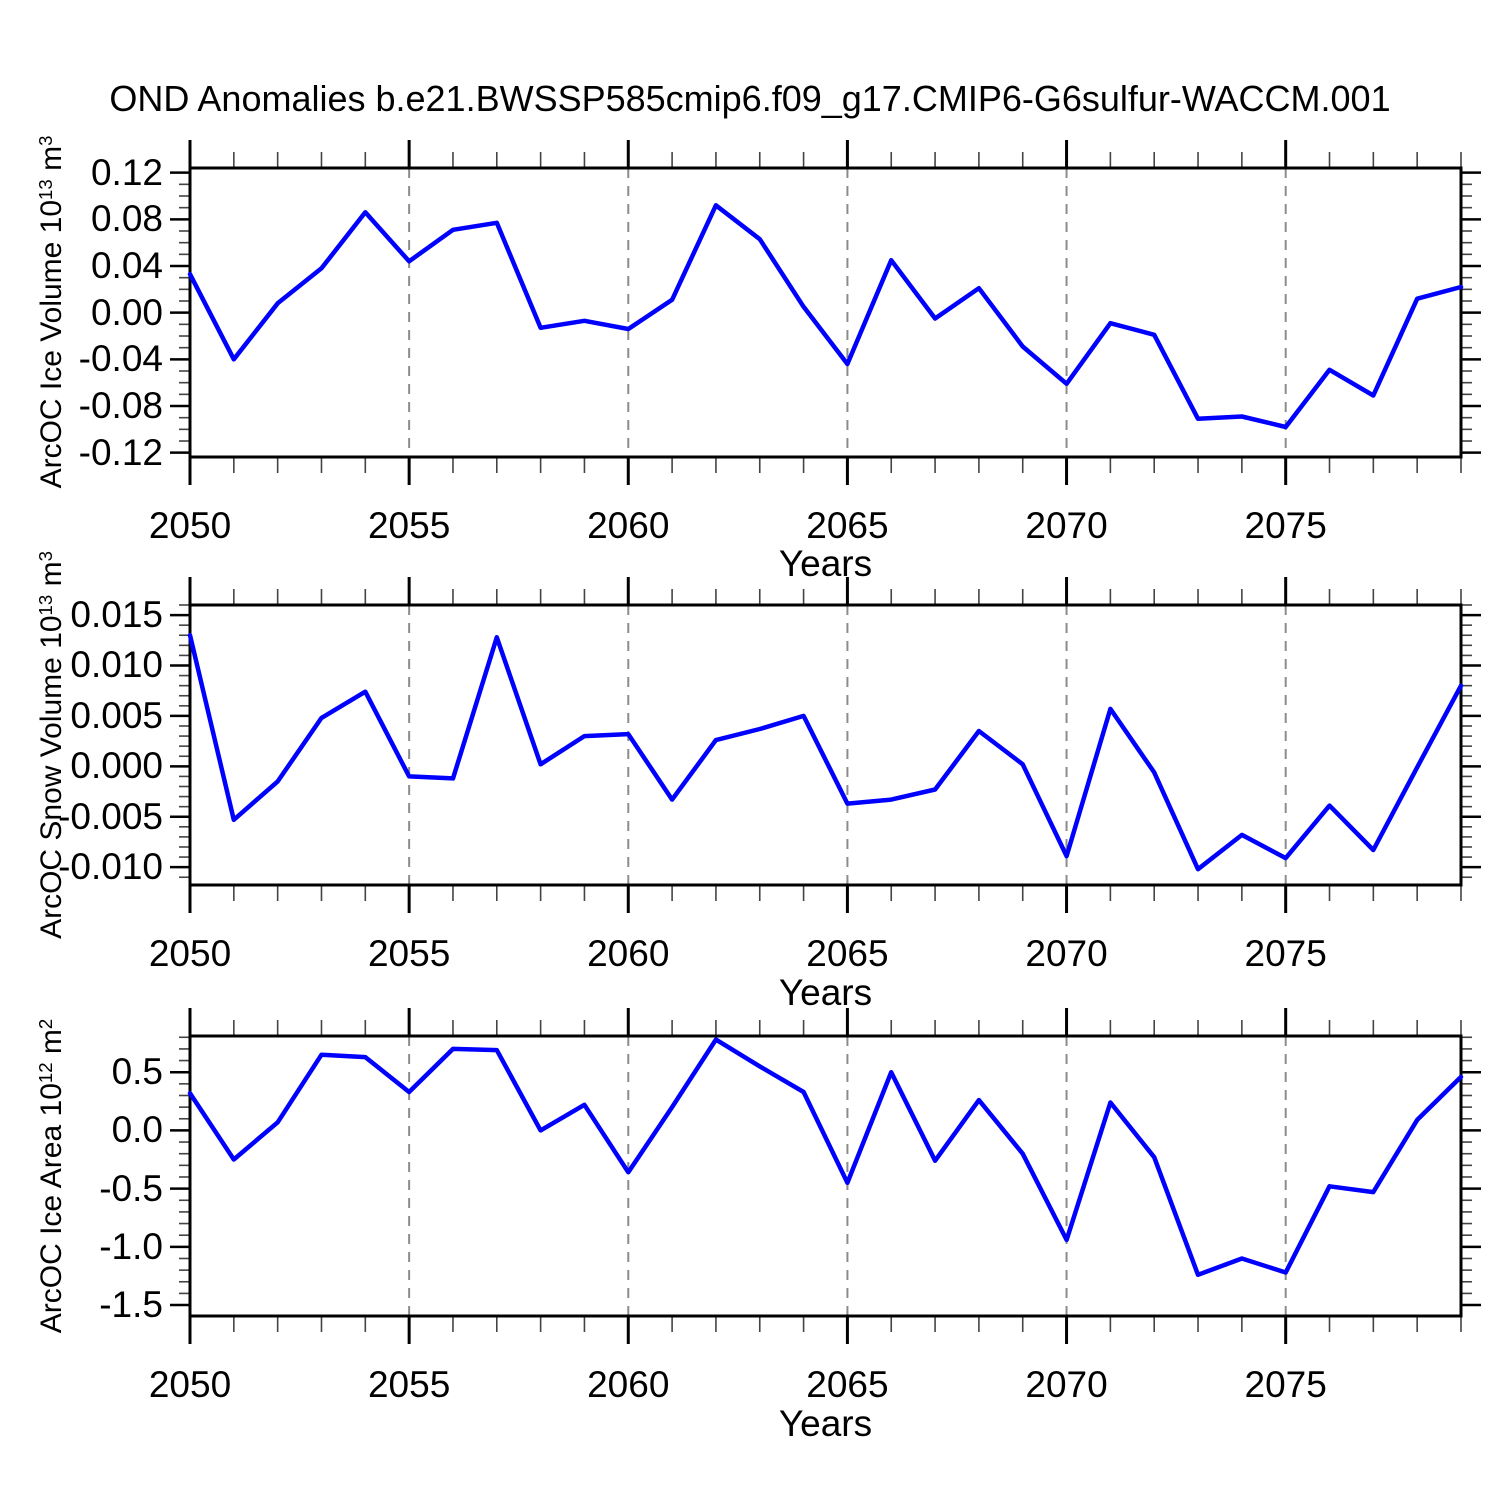 The image size is (1500, 1500). Describe the element at coordinates (825, 752) in the screenshot. I see `data-line-snow-volume` at that location.